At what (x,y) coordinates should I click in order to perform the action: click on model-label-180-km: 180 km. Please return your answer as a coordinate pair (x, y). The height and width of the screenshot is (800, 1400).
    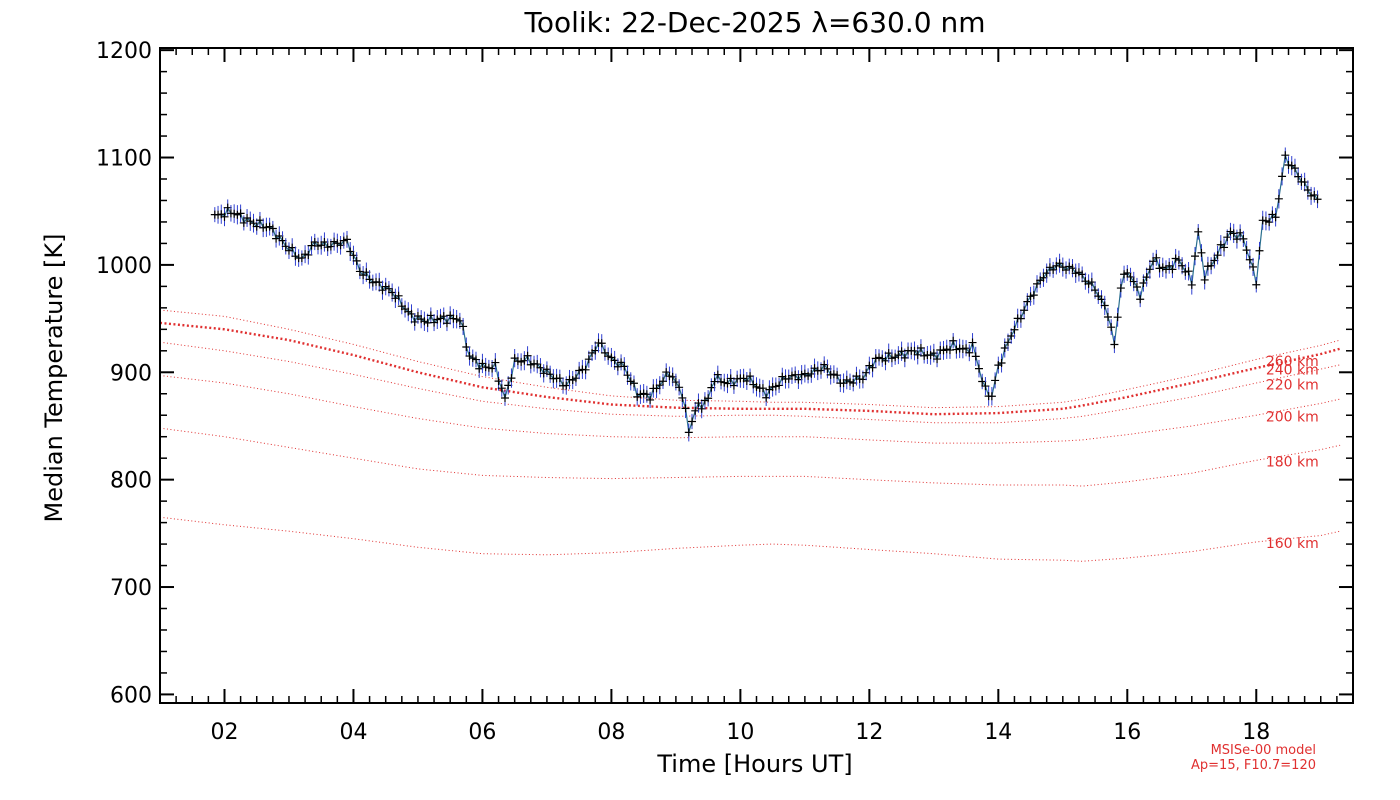
    Looking at the image, I should click on (1292, 463).